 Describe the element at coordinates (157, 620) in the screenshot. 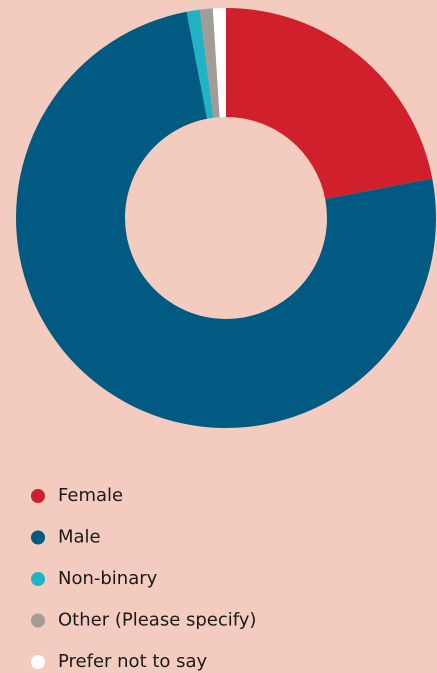

I see `legend-label: Other (Please specify)` at that location.